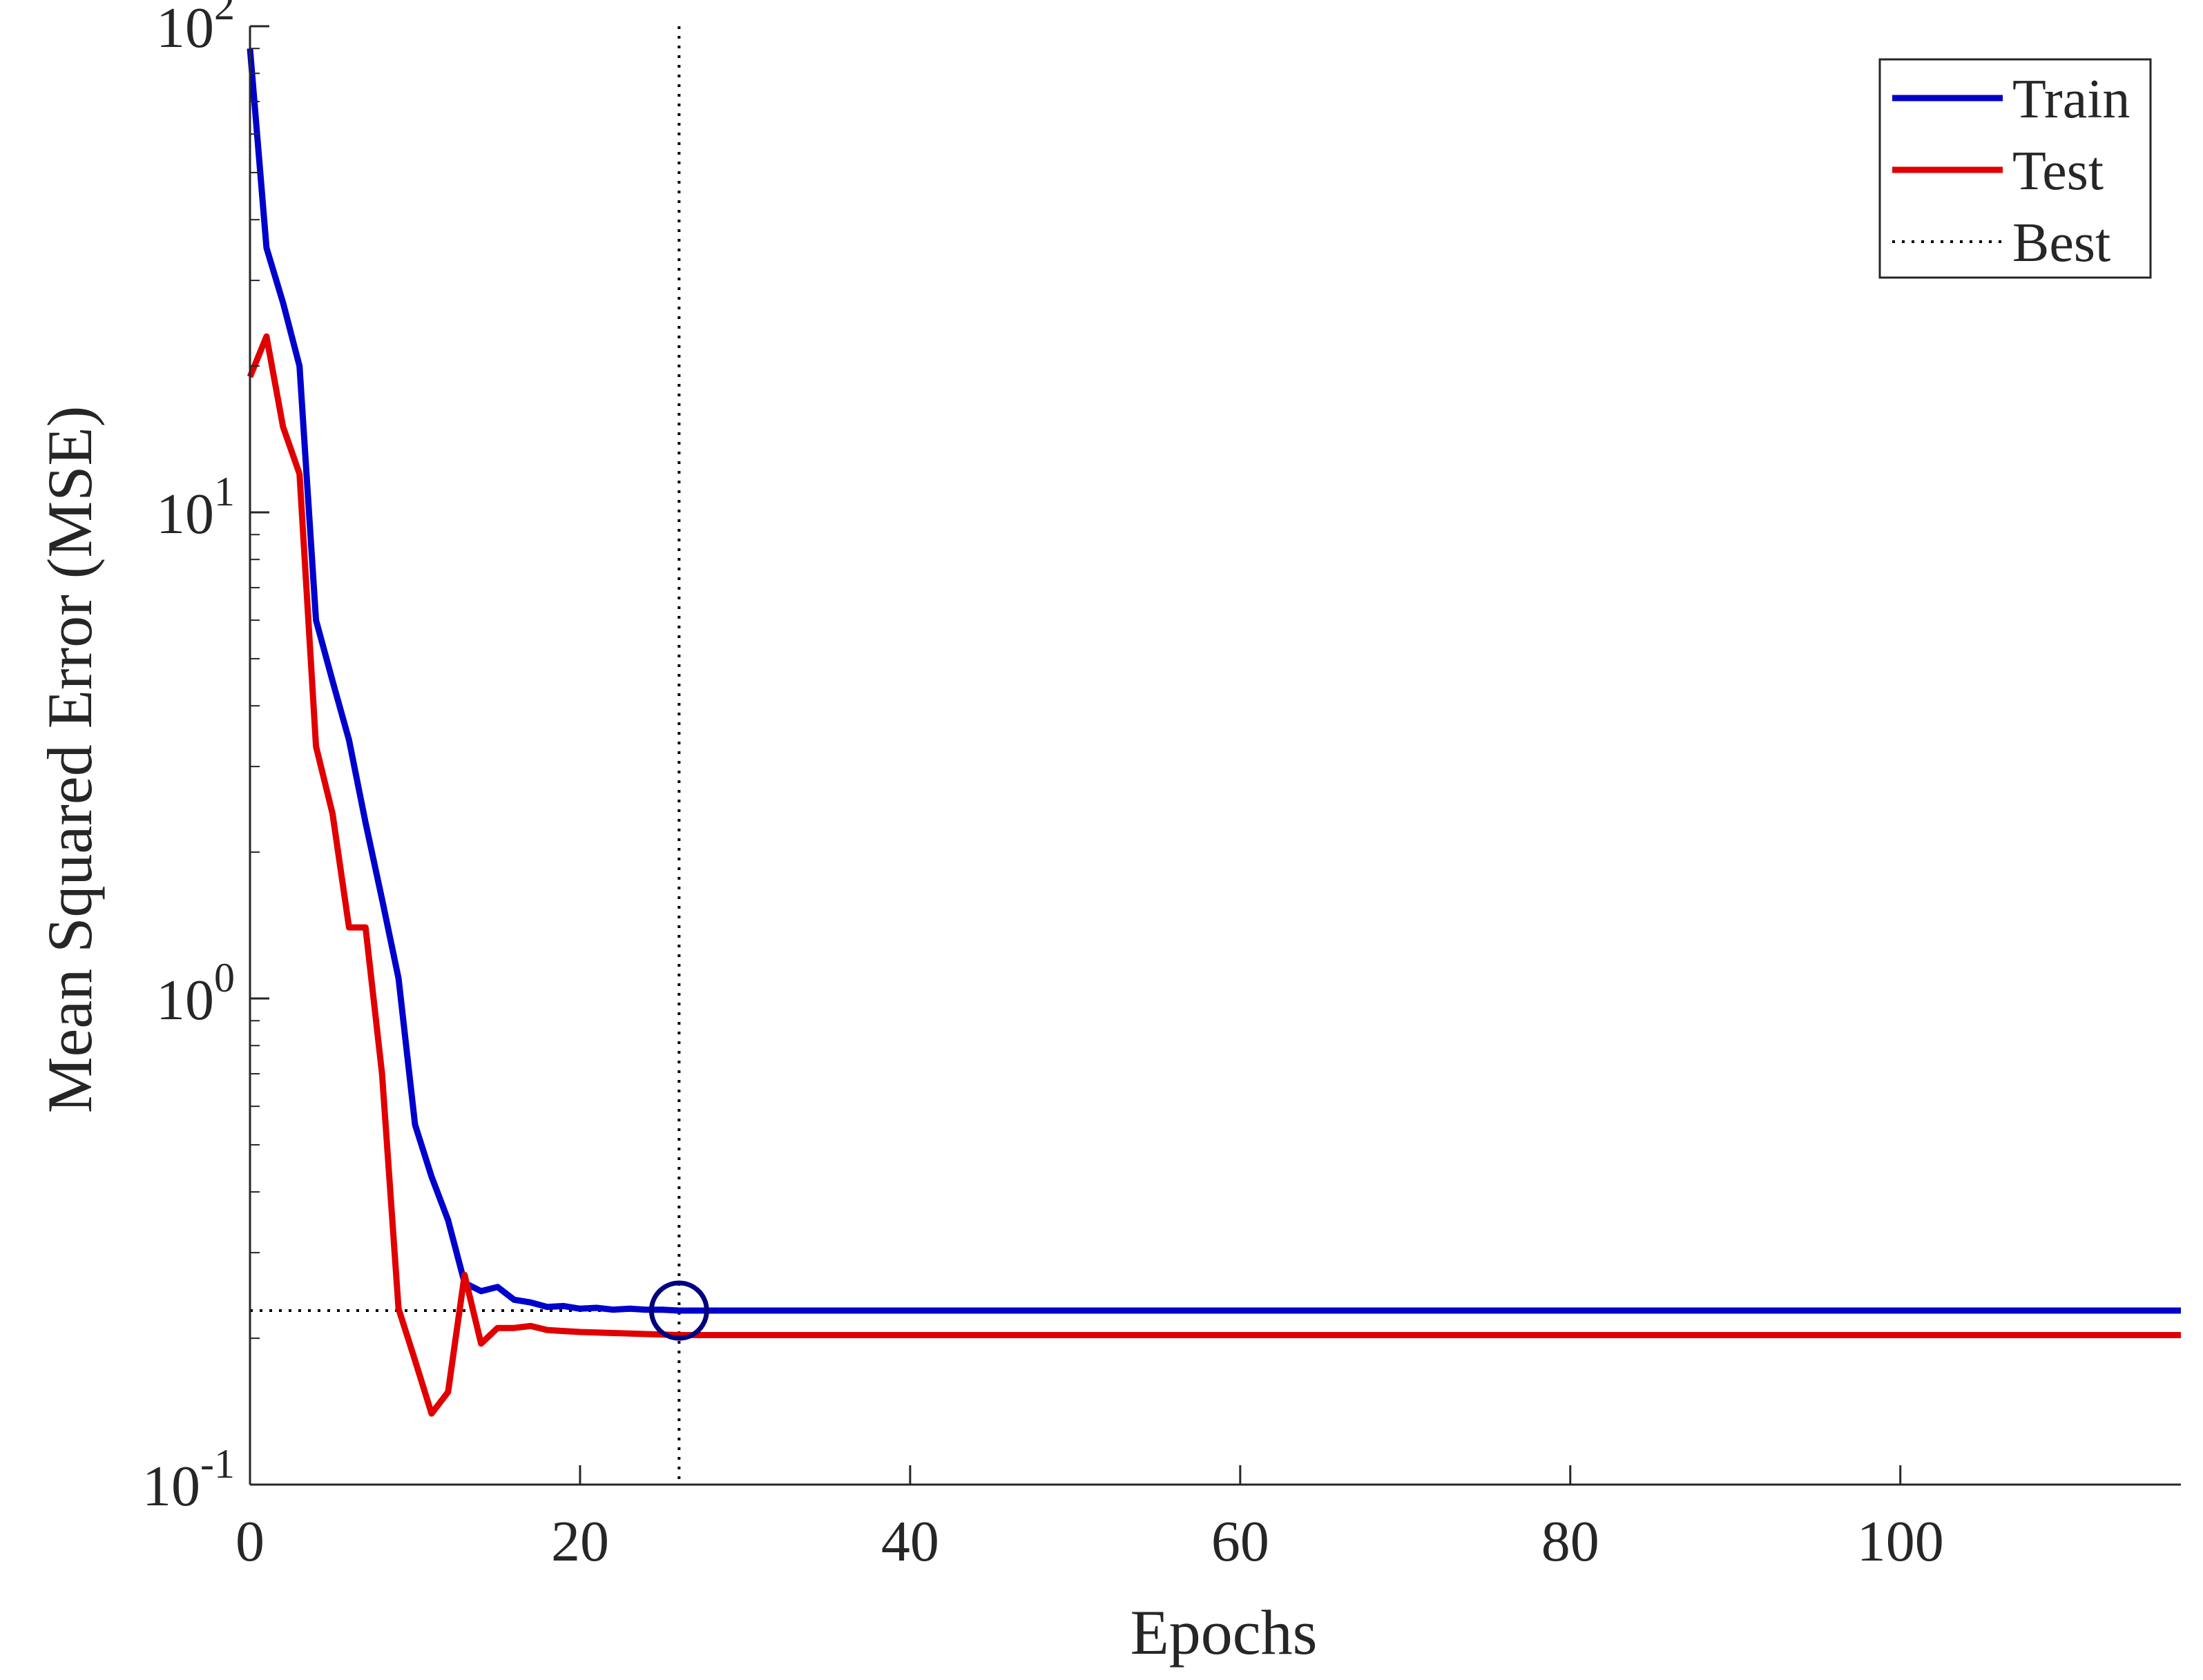 The image size is (2203, 1680). I want to click on x-tick-label: 80, so click(1570, 1541).